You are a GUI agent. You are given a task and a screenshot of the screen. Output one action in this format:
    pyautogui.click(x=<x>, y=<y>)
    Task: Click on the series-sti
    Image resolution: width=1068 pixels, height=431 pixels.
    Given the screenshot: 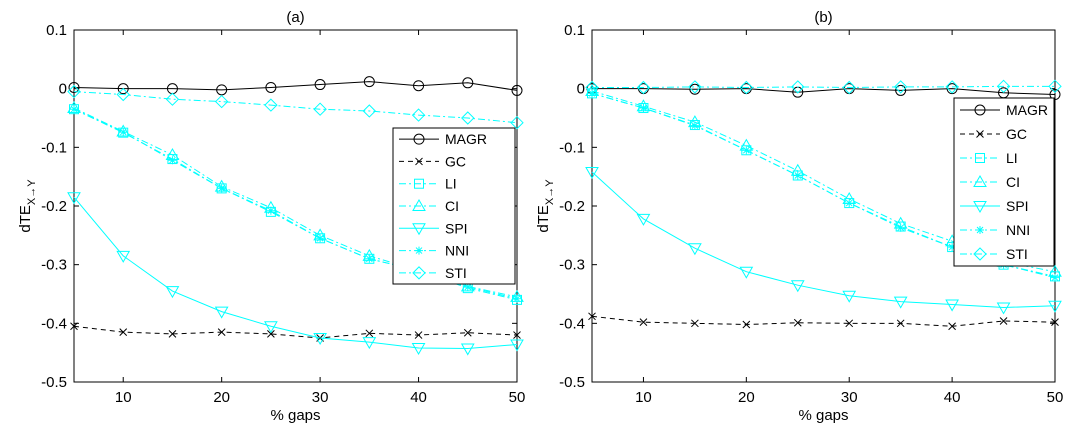 What is the action you would take?
    pyautogui.click(x=295, y=107)
    